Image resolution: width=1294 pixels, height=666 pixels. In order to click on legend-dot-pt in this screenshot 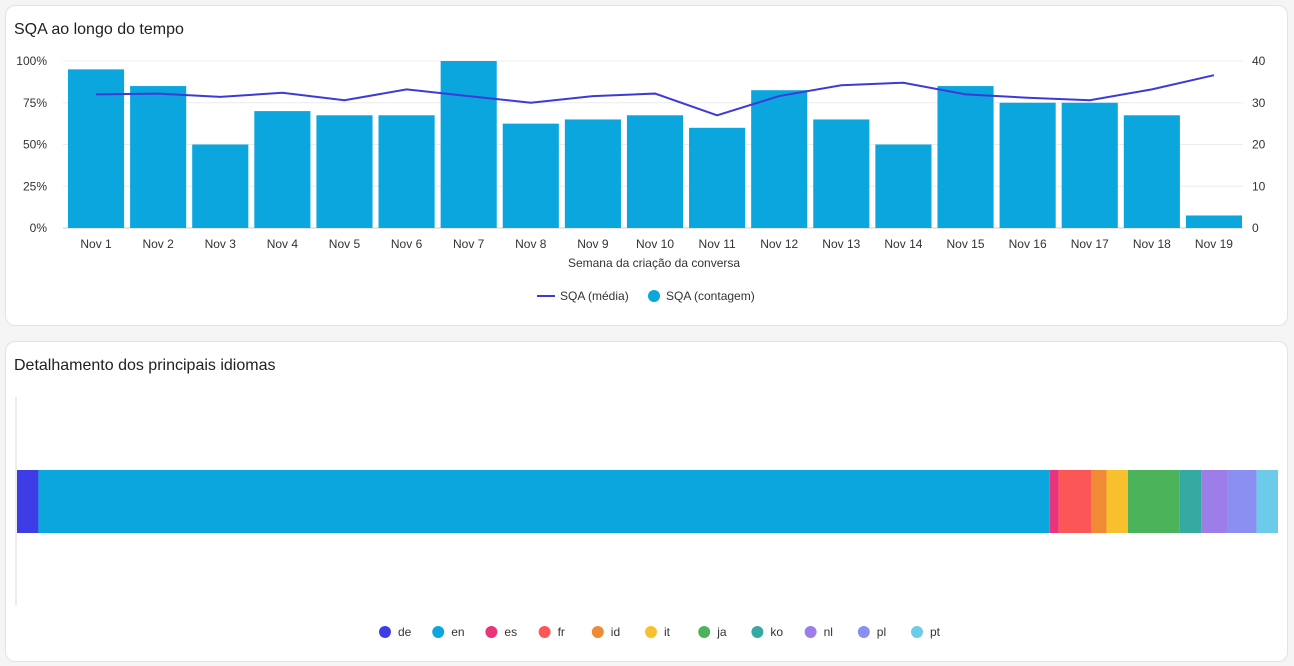, I will do `click(917, 632)`.